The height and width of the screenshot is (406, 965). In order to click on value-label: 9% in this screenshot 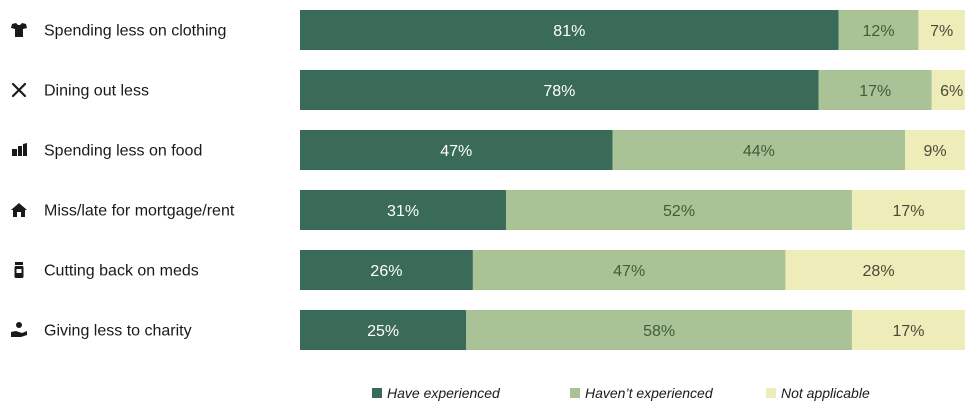, I will do `click(935, 151)`.